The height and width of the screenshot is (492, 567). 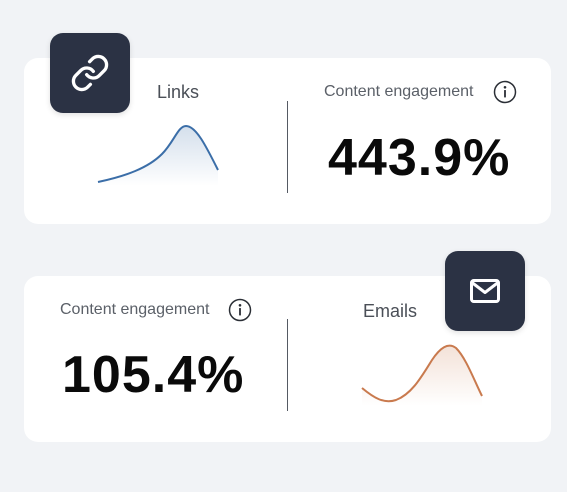 What do you see at coordinates (90, 73) in the screenshot?
I see `link-icon` at bounding box center [90, 73].